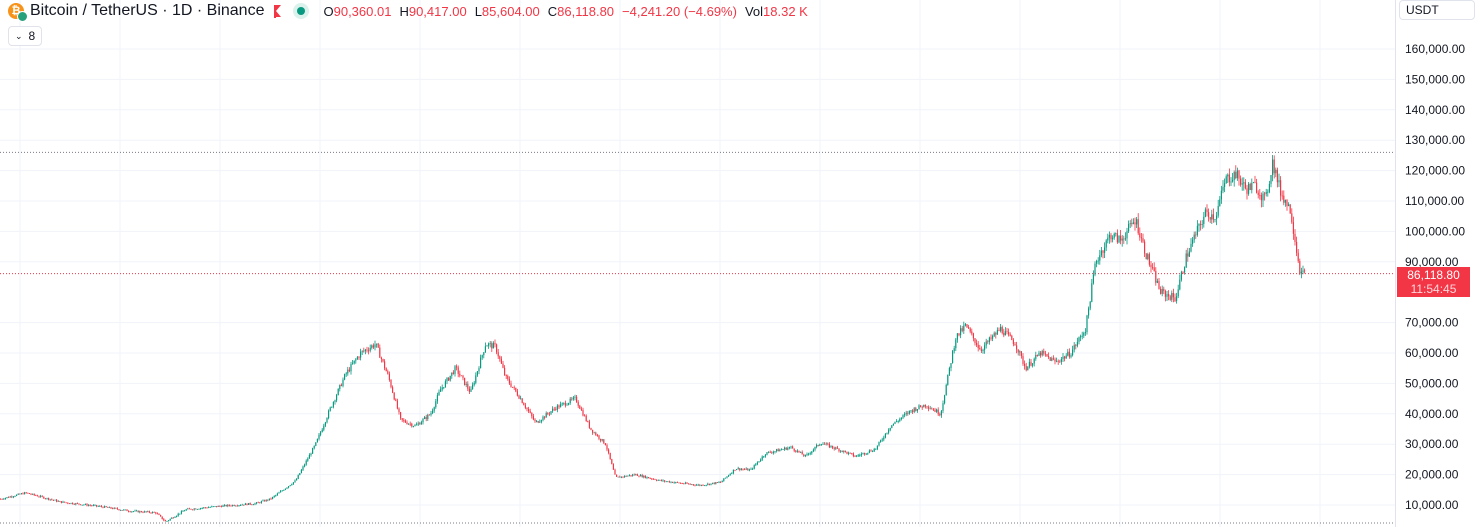 Image resolution: width=1484 pixels, height=527 pixels. I want to click on price-tick-label: 110,000.00, so click(1434, 201).